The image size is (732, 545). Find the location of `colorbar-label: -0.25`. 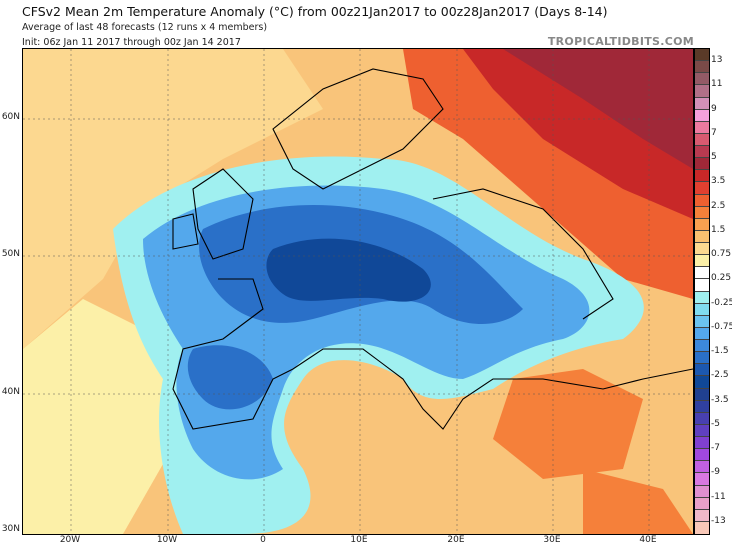

colorbar-label: -0.25 is located at coordinates (721, 302).